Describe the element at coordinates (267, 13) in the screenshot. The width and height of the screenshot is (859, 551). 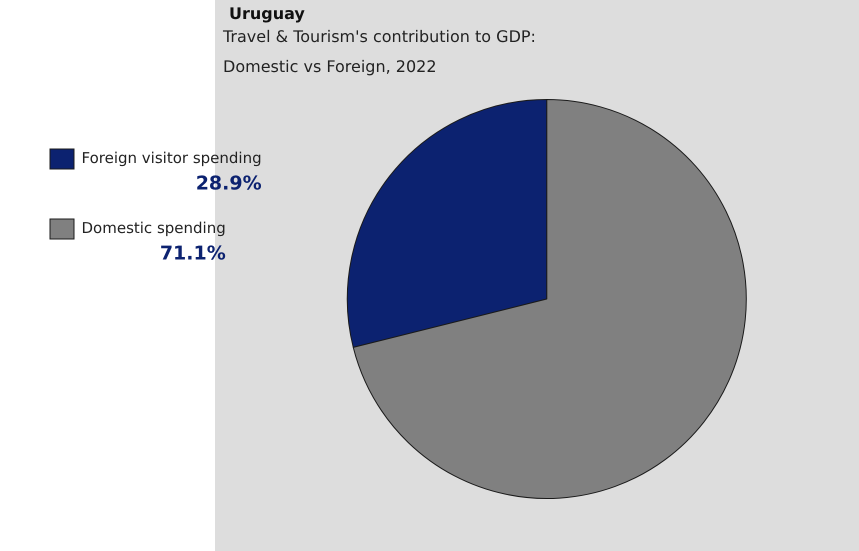
I see `chart-title: Uruguay` at that location.